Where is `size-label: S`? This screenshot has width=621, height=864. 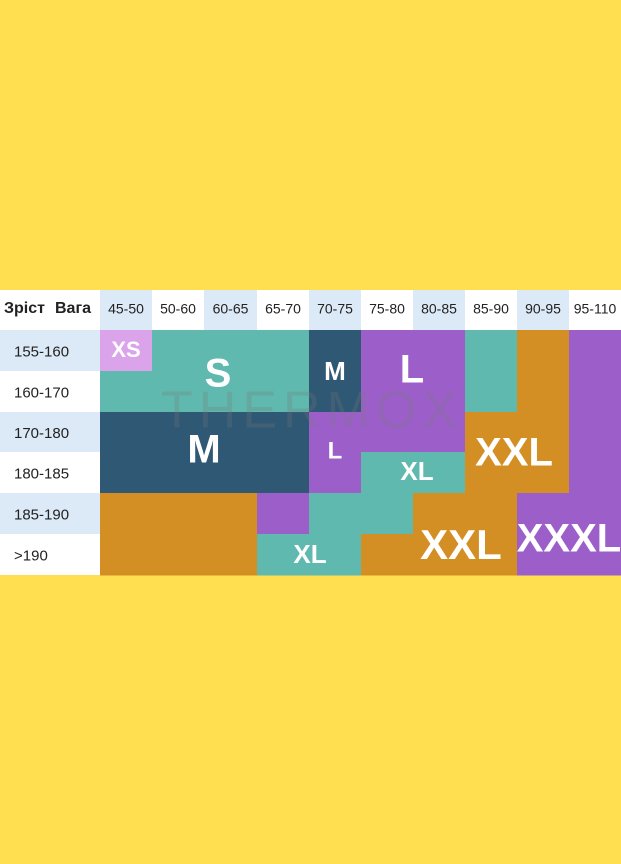
size-label: S is located at coordinates (218, 374).